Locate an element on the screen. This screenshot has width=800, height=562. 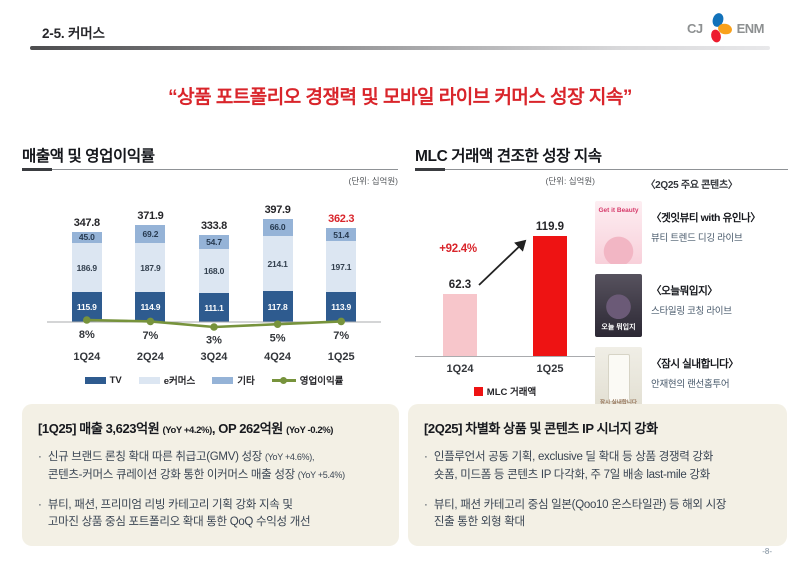
bar-segment-value: 66.0 is located at coordinates (277, 227).